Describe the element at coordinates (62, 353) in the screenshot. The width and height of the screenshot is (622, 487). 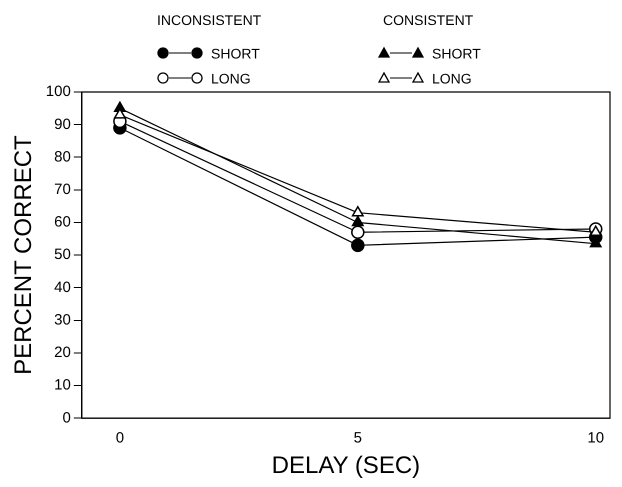
I see `y-tick-label: 20` at that location.